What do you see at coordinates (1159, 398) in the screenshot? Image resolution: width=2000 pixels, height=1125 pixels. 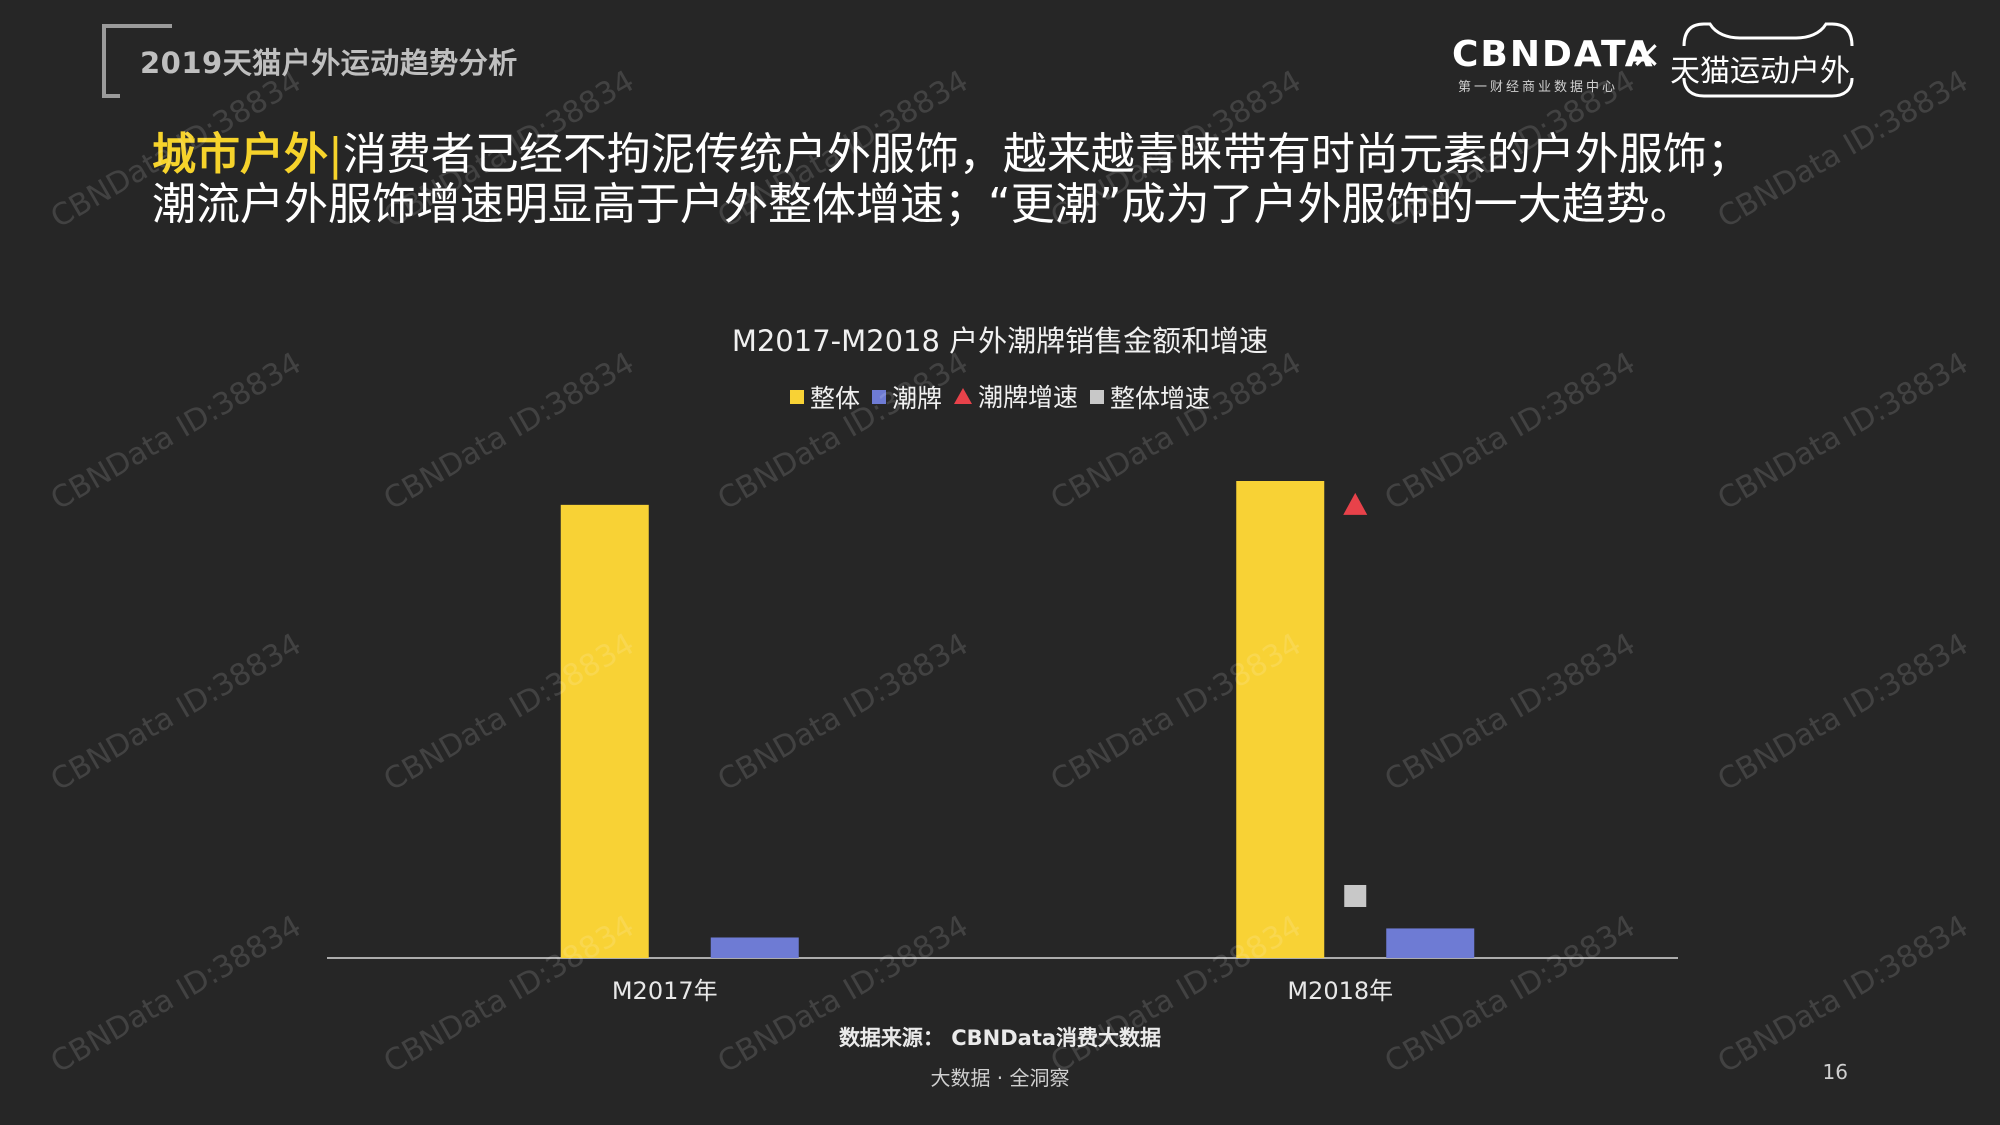 I see `legend-label-overall-growth: 整体增速` at bounding box center [1159, 398].